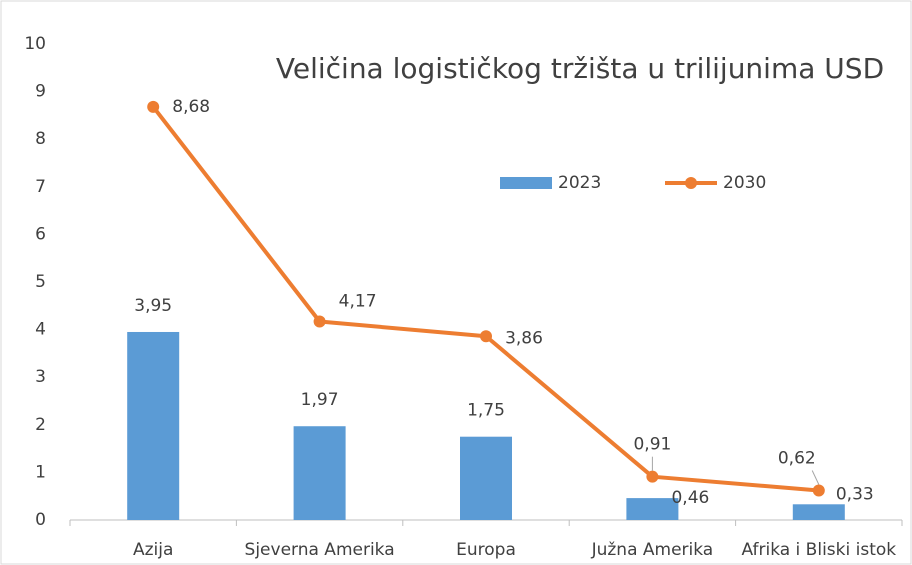 The height and width of the screenshot is (565, 912). Describe the element at coordinates (744, 183) in the screenshot. I see `legend-label: 2030` at that location.